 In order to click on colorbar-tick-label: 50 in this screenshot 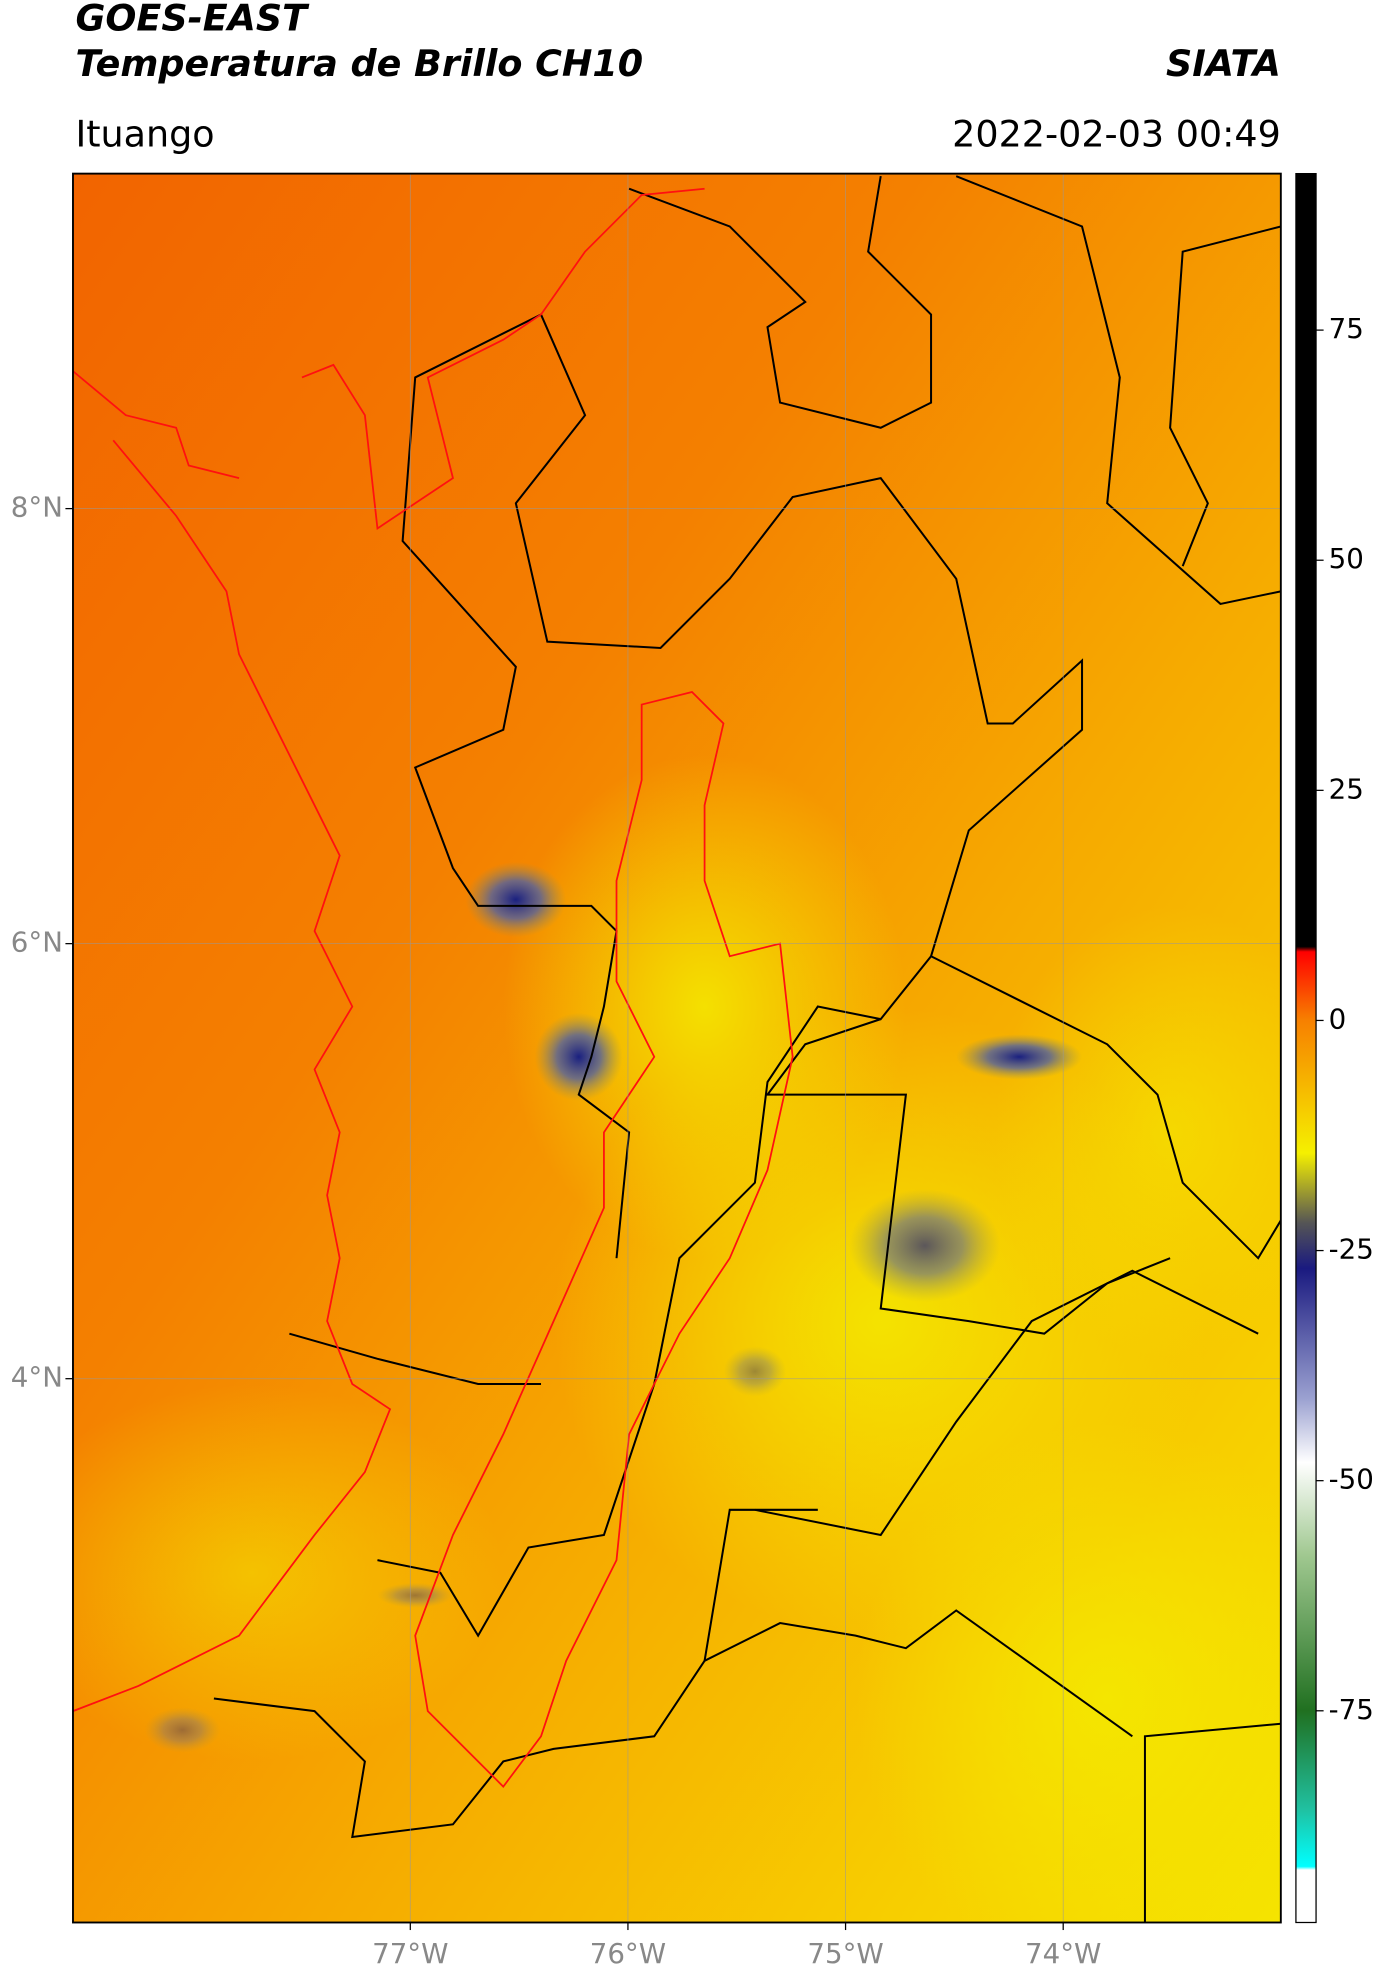, I will do `click(1346, 558)`.